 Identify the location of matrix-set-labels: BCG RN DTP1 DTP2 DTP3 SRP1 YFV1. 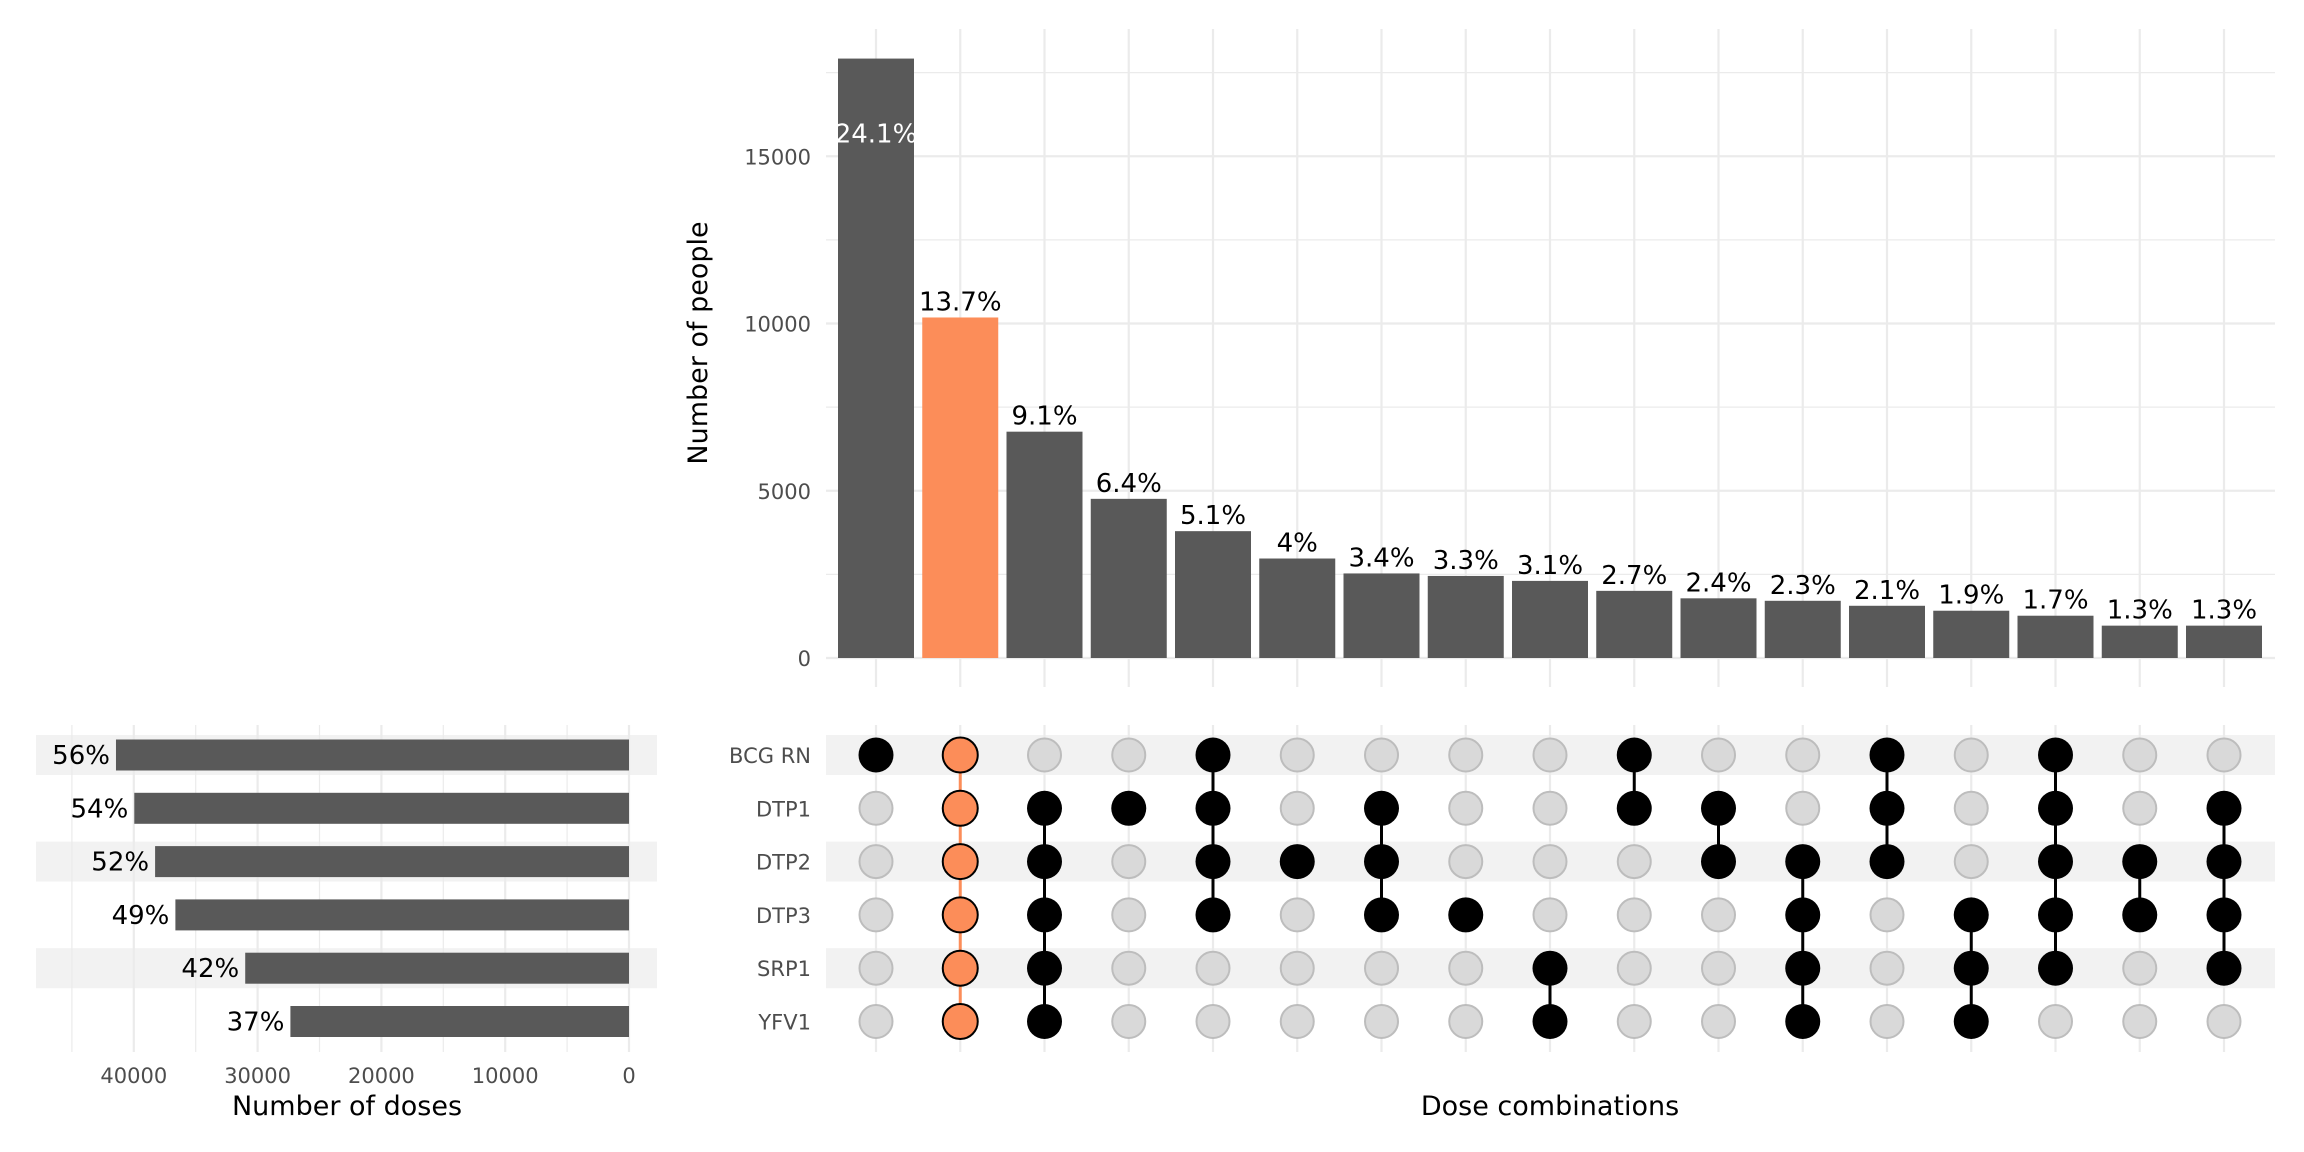
(770, 889).